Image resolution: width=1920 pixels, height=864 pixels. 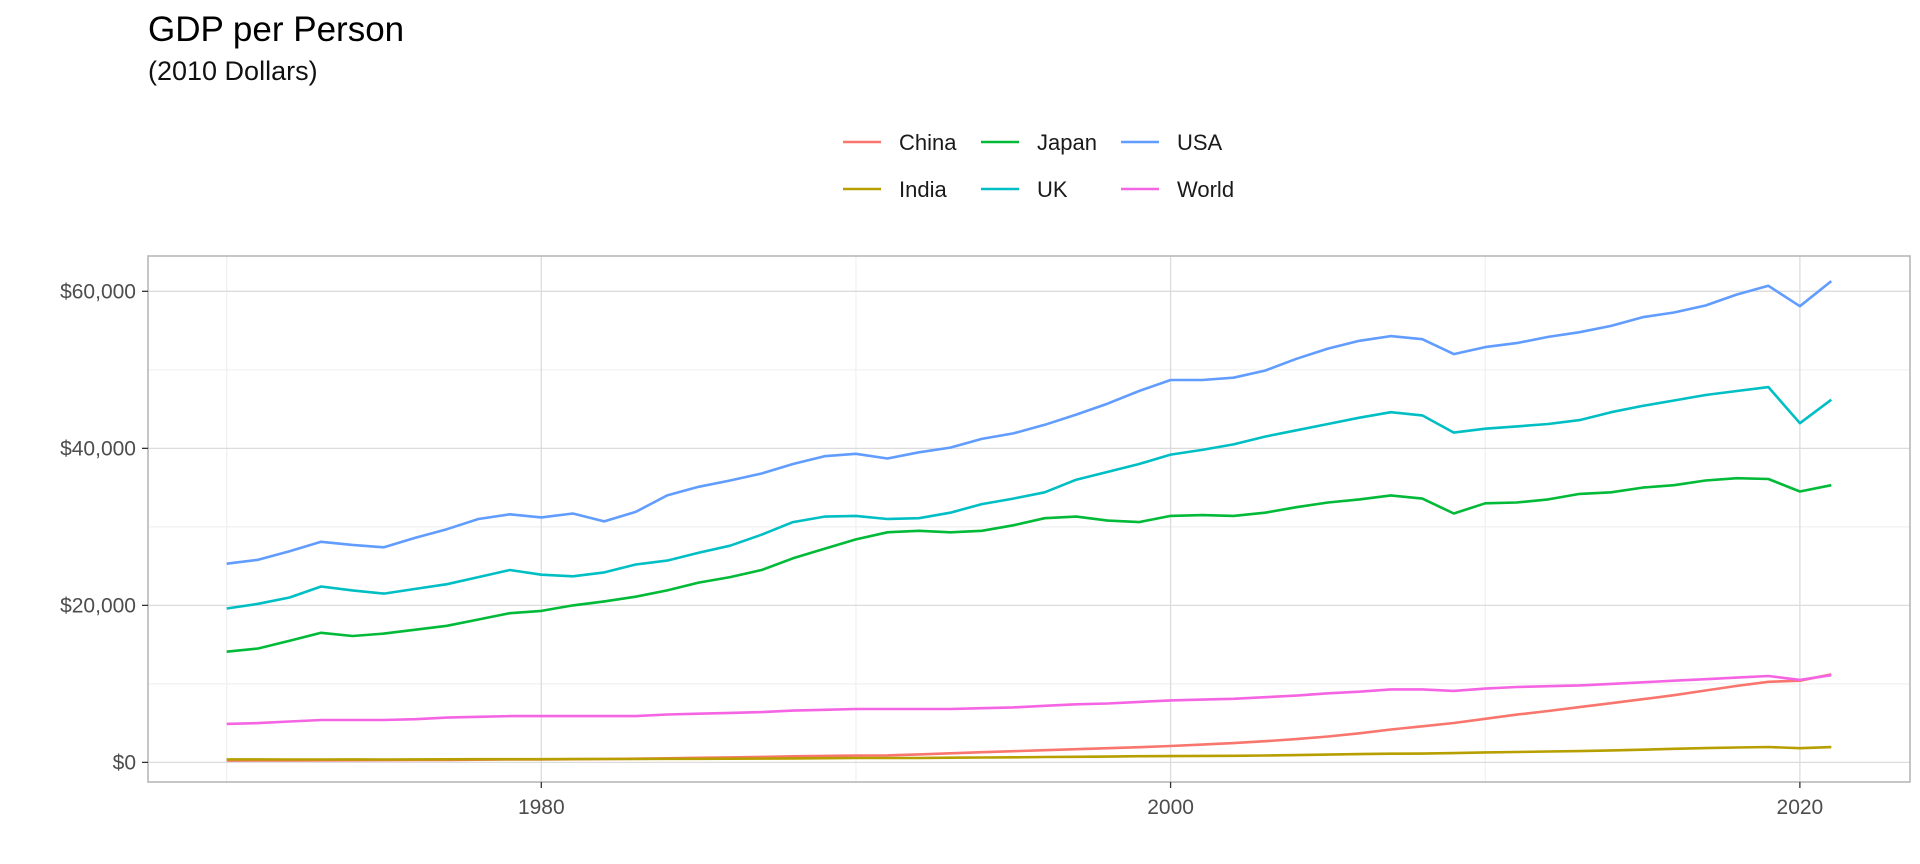 What do you see at coordinates (276, 29) in the screenshot?
I see `chart-title: GDP per Person` at bounding box center [276, 29].